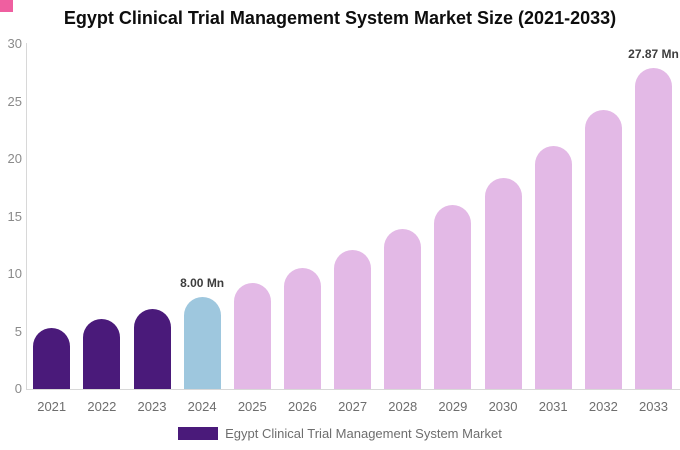  I want to click on x-label-2026: 2026, so click(302, 406).